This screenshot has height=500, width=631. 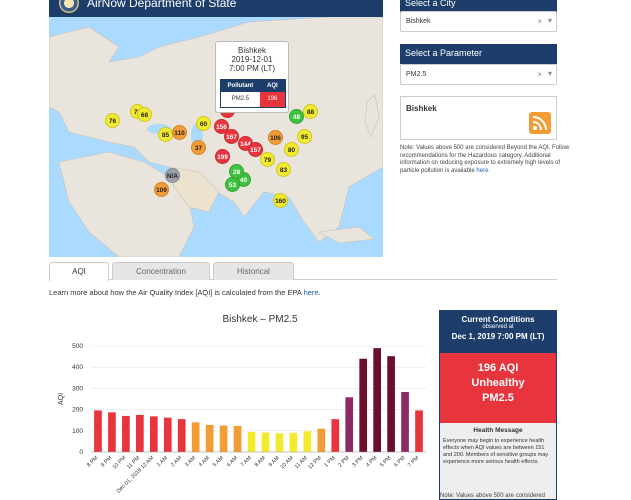 I want to click on x-tick-label: 12 PM, so click(x=315, y=463).